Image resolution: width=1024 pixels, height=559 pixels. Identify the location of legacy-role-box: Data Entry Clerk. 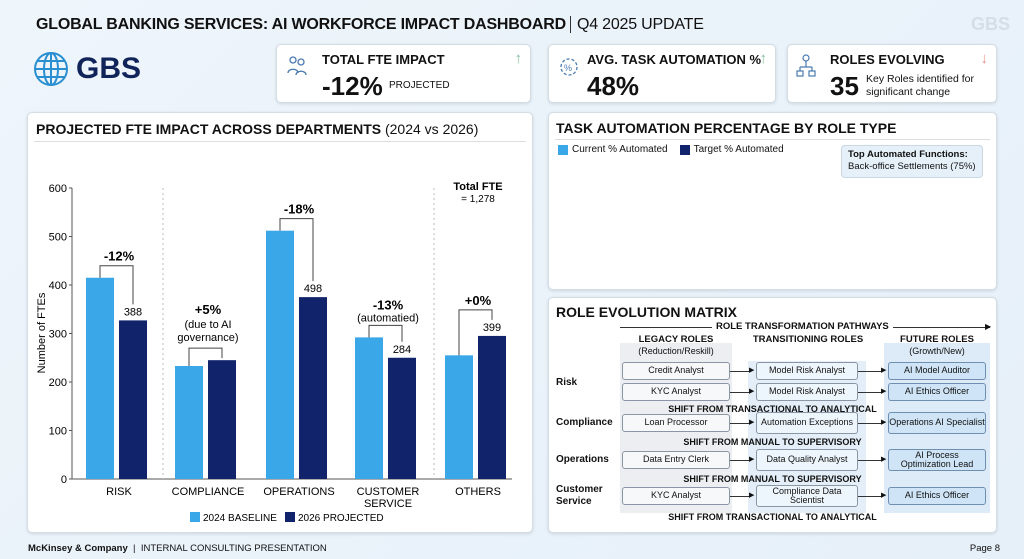
(676, 460).